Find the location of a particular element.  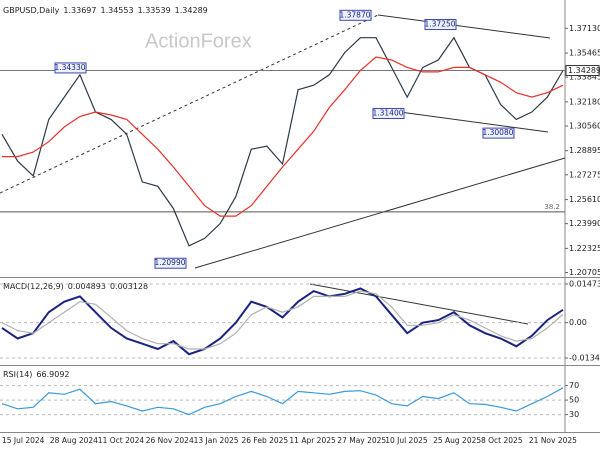

y-tick-label: 1.27275 is located at coordinates (584, 174).